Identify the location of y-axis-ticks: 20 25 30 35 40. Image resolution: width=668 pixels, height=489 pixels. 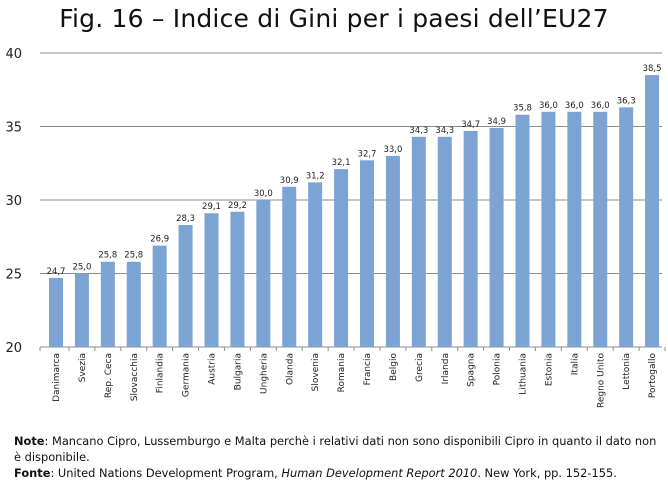
(13, 201).